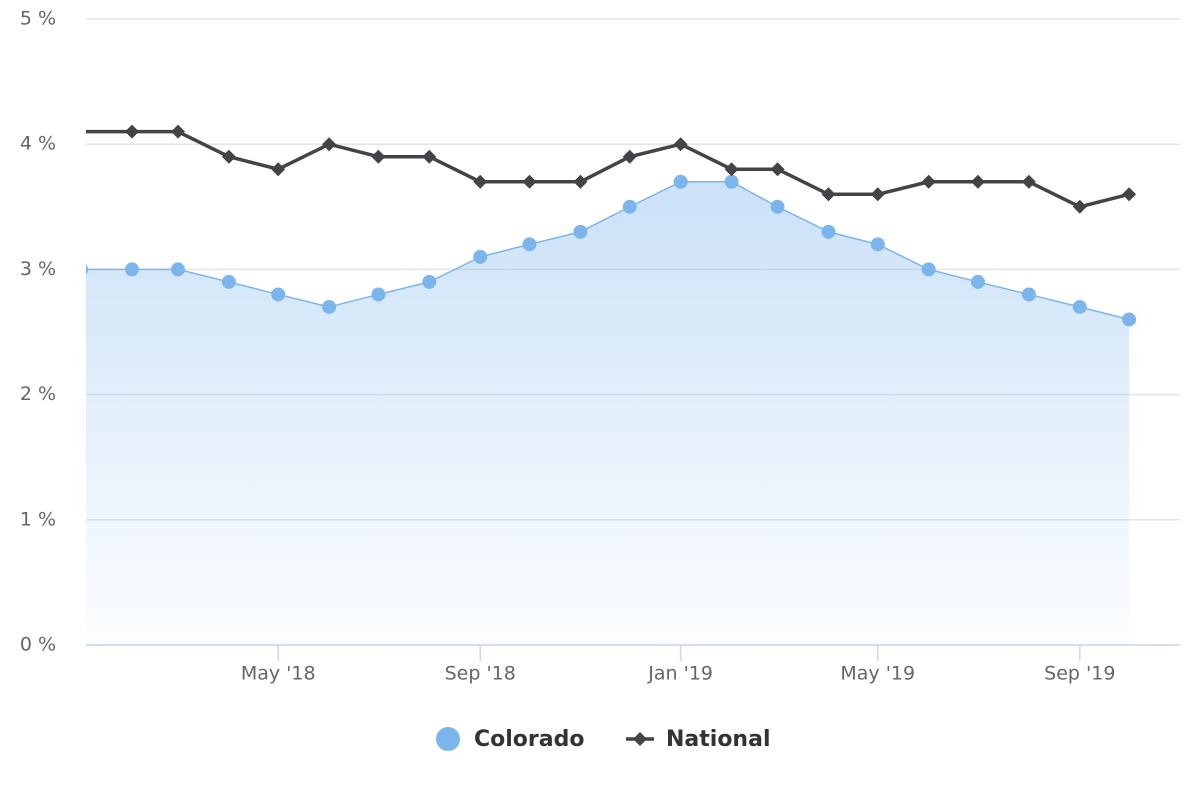  I want to click on x-tick-label: Sep '18, so click(480, 674).